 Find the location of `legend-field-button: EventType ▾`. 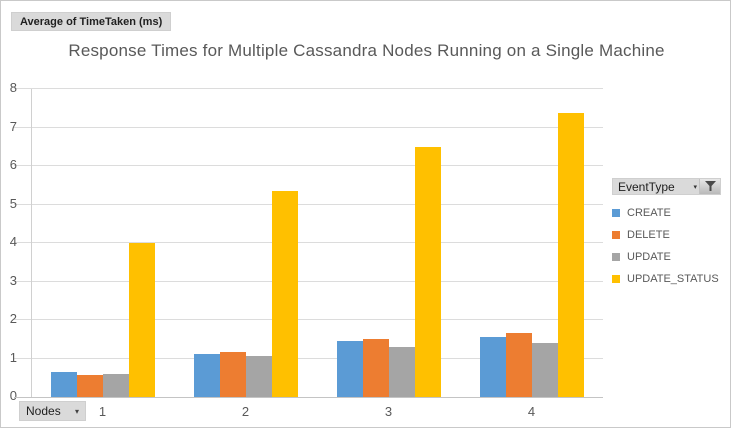

legend-field-button: EventType ▾ is located at coordinates (666, 186).